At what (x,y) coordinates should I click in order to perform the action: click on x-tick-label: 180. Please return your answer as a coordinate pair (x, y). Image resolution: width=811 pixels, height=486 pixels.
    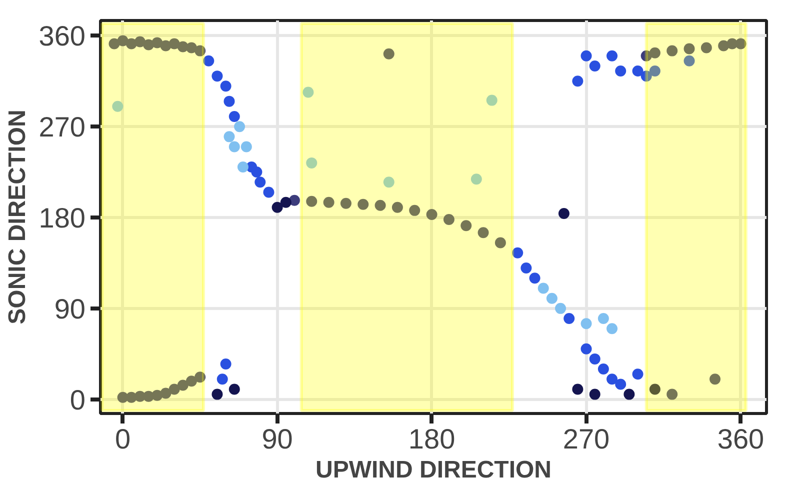
    Looking at the image, I should click on (432, 439).